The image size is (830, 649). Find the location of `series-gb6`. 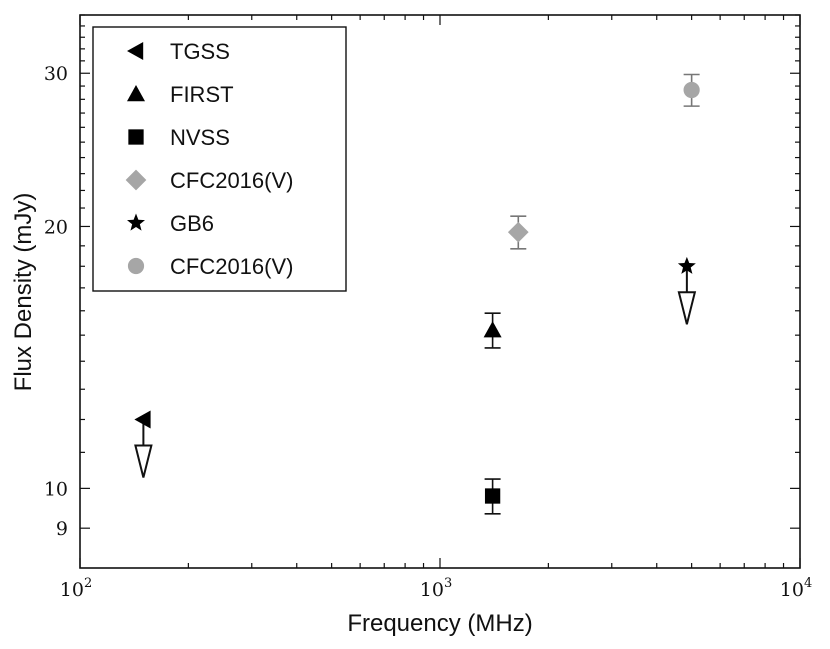

series-gb6 is located at coordinates (687, 290).